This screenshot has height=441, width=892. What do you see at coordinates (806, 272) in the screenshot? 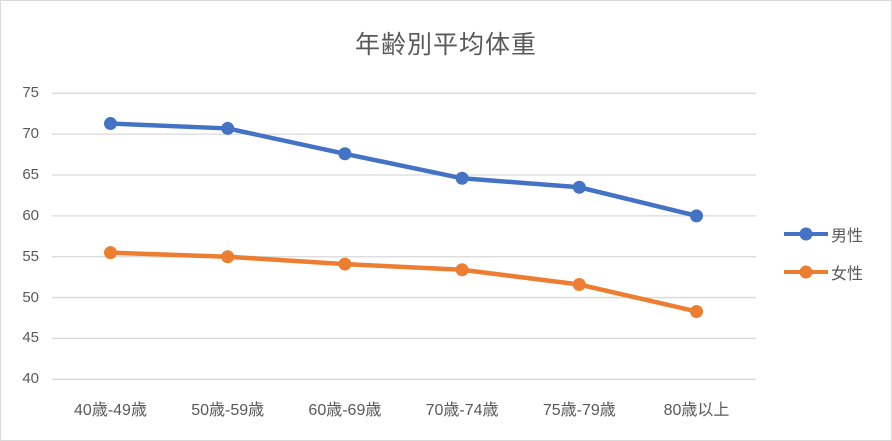
I see `female-series-marker-icon` at bounding box center [806, 272].